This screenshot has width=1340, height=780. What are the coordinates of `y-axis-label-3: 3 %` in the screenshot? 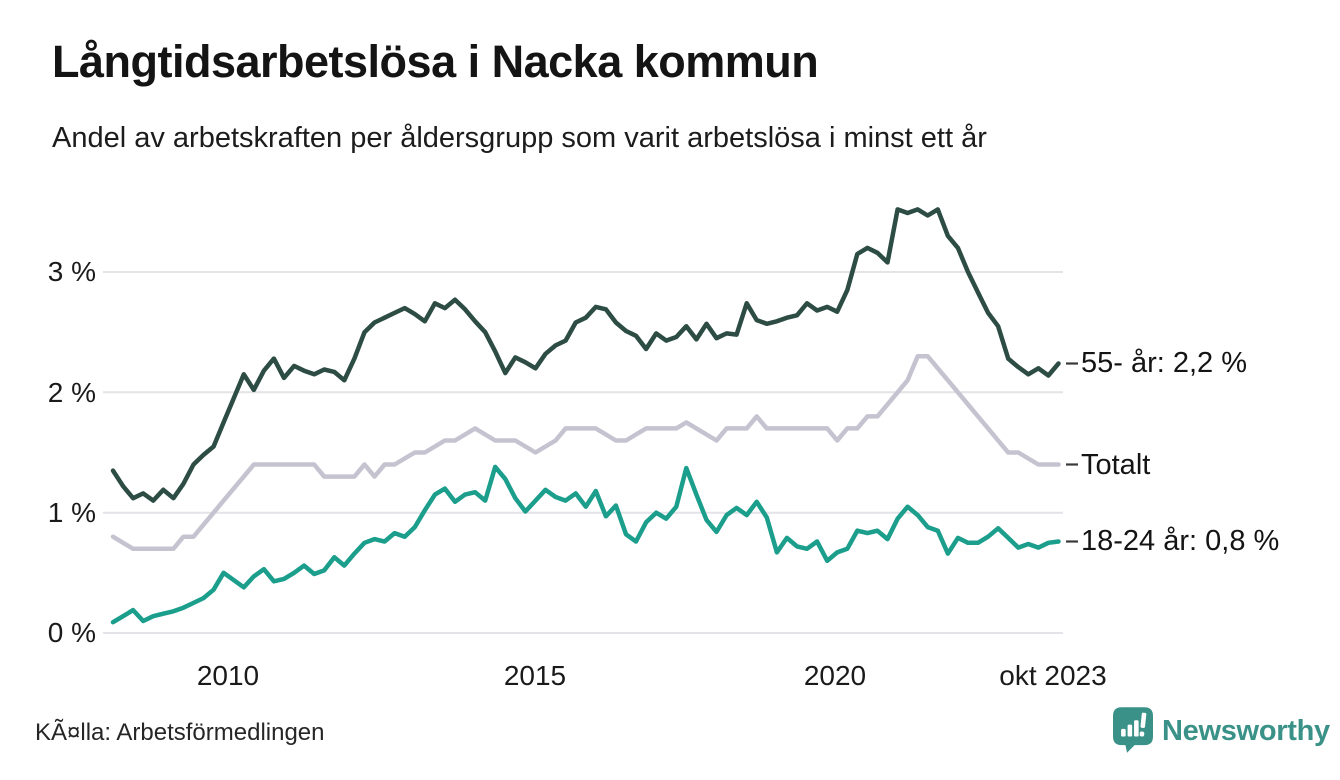 It's located at (71, 271).